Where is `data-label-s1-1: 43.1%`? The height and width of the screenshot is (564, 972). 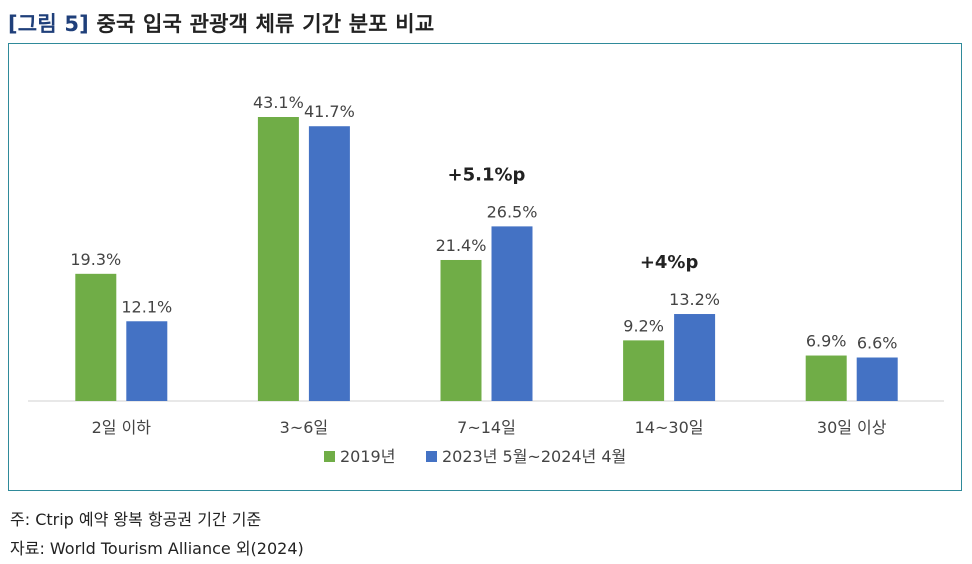 data-label-s1-1: 43.1% is located at coordinates (278, 102).